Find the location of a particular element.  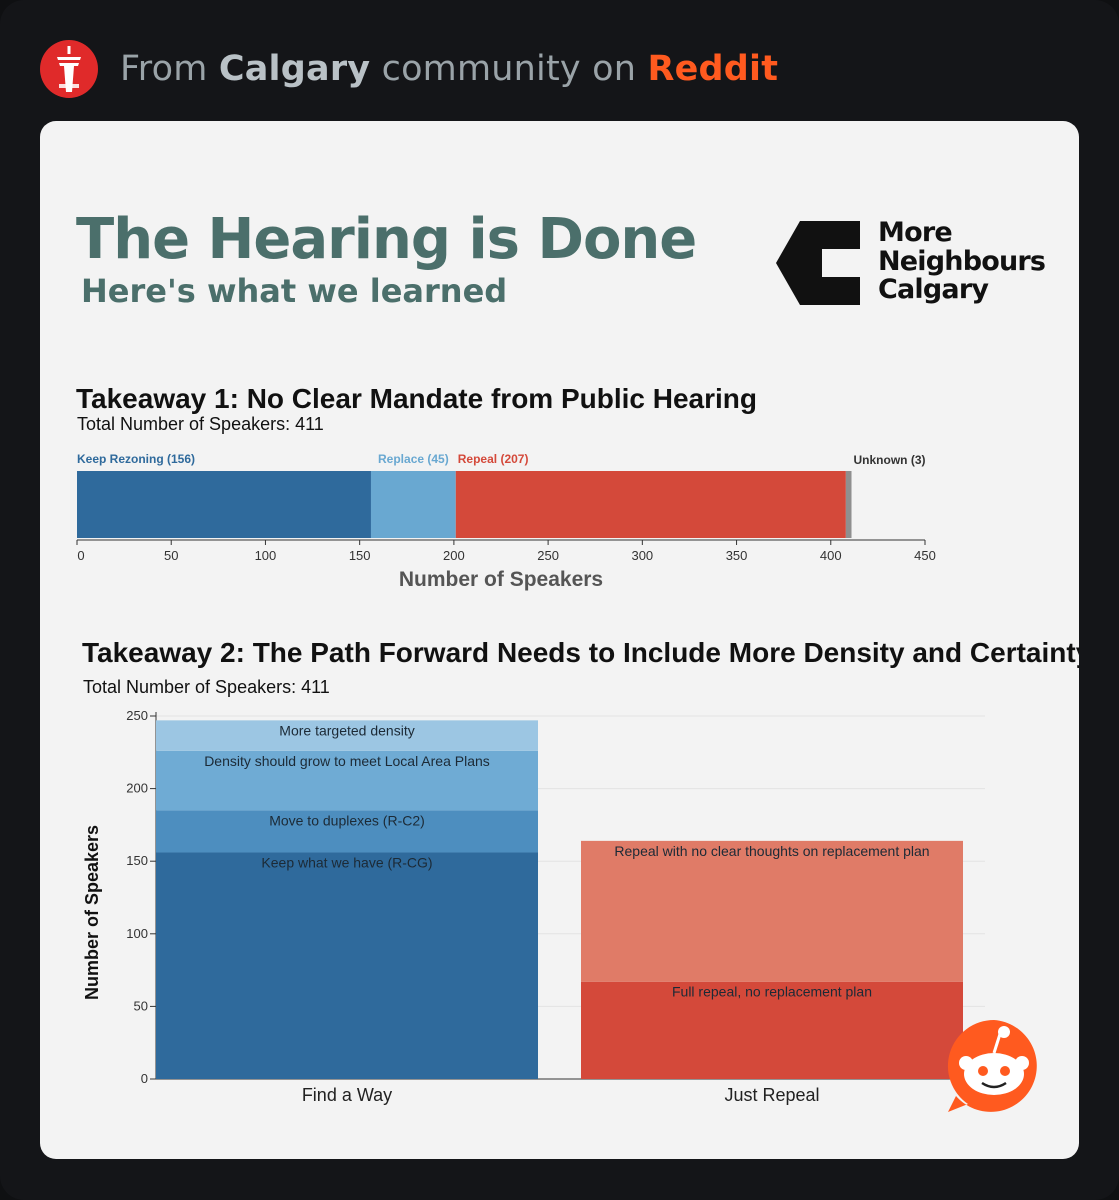

x-tick-label: 250 is located at coordinates (548, 555).